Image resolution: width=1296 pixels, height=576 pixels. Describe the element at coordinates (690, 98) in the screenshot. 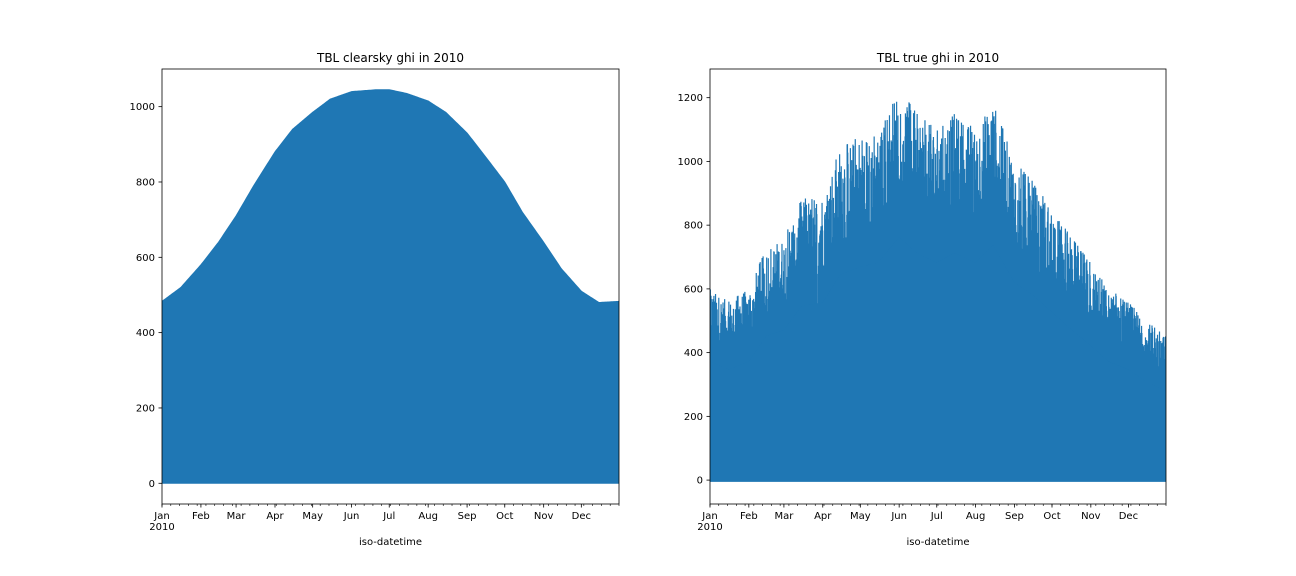

I see `y-tick-label: 1200` at that location.